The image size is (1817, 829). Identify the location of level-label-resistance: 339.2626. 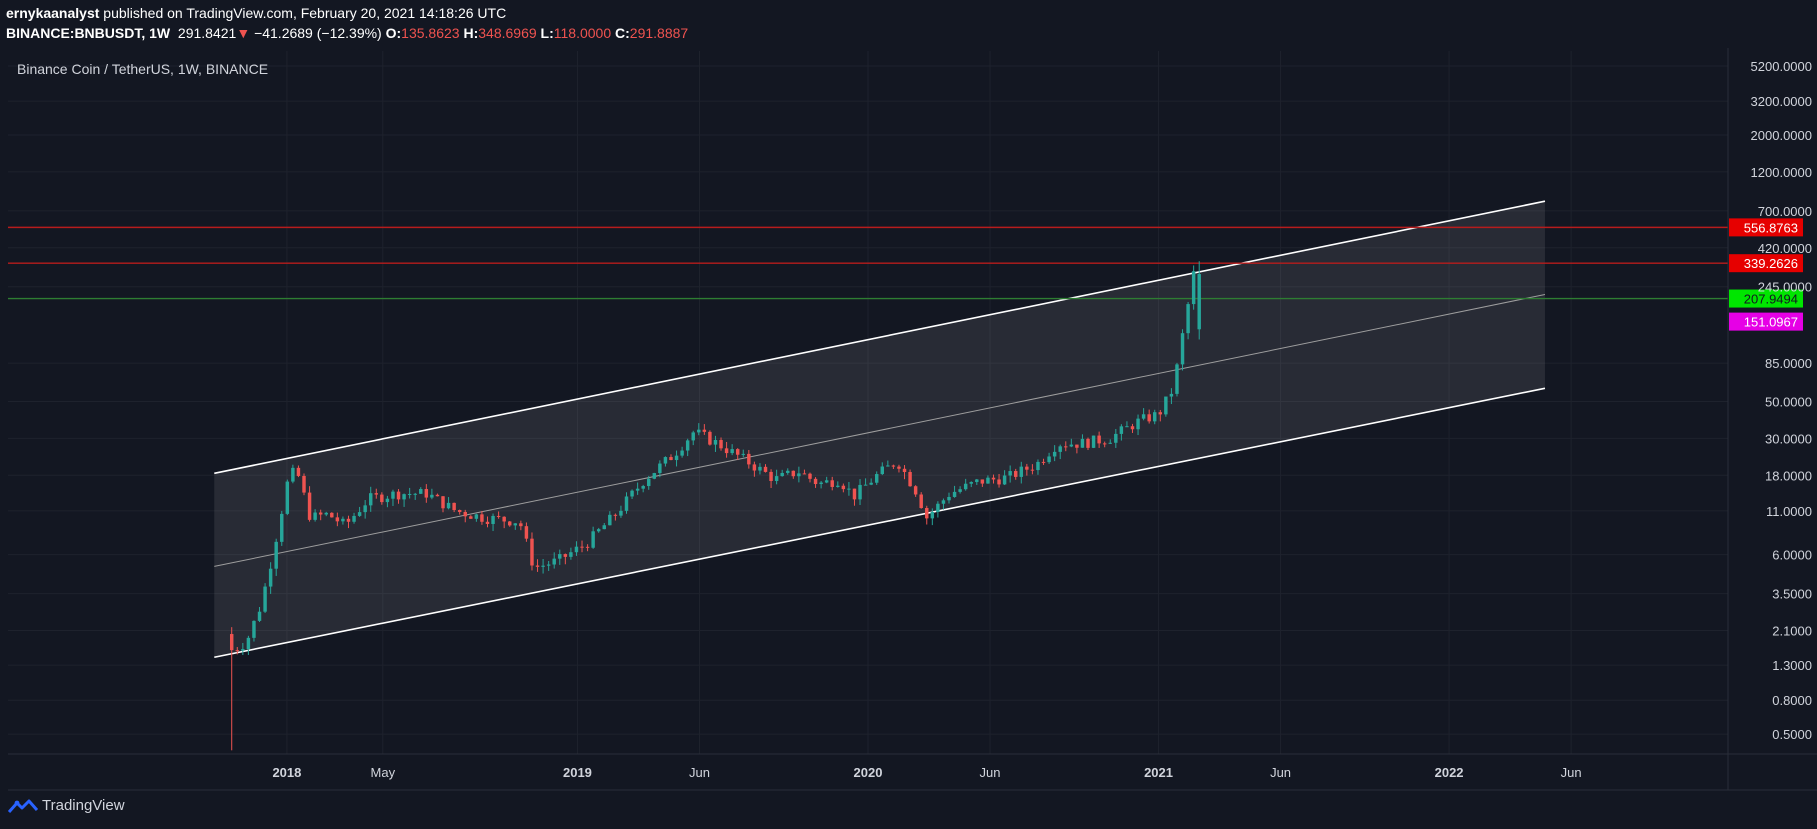
(1771, 263).